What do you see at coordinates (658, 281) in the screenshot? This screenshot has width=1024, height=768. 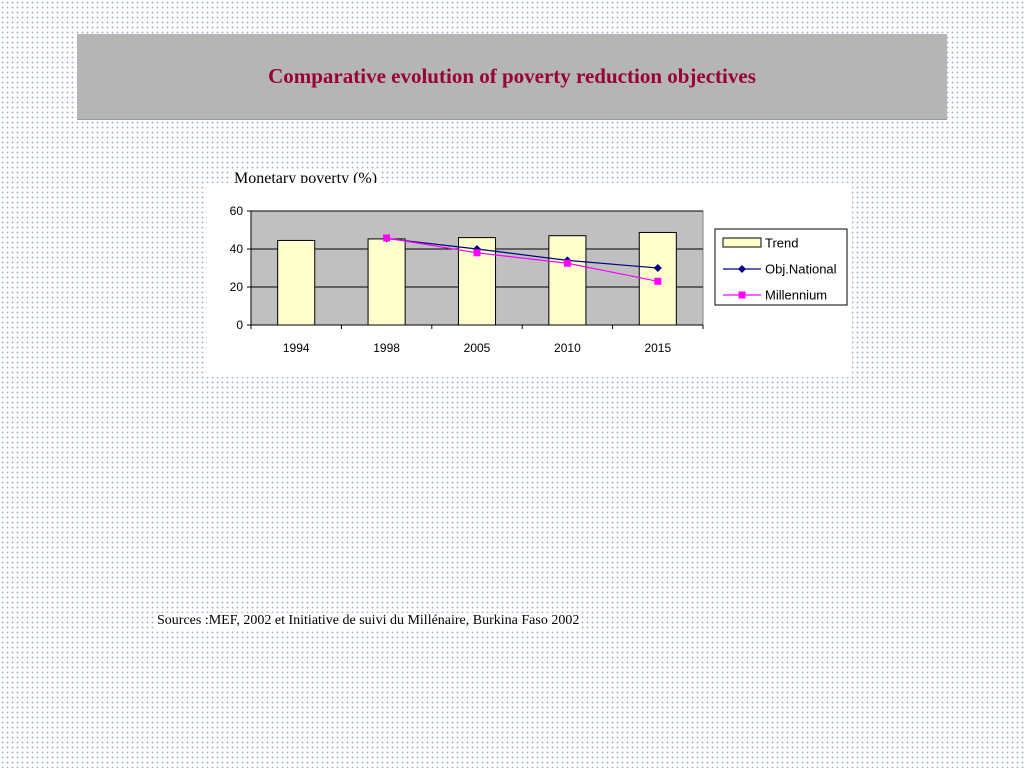 I see `point-millennium-2015` at bounding box center [658, 281].